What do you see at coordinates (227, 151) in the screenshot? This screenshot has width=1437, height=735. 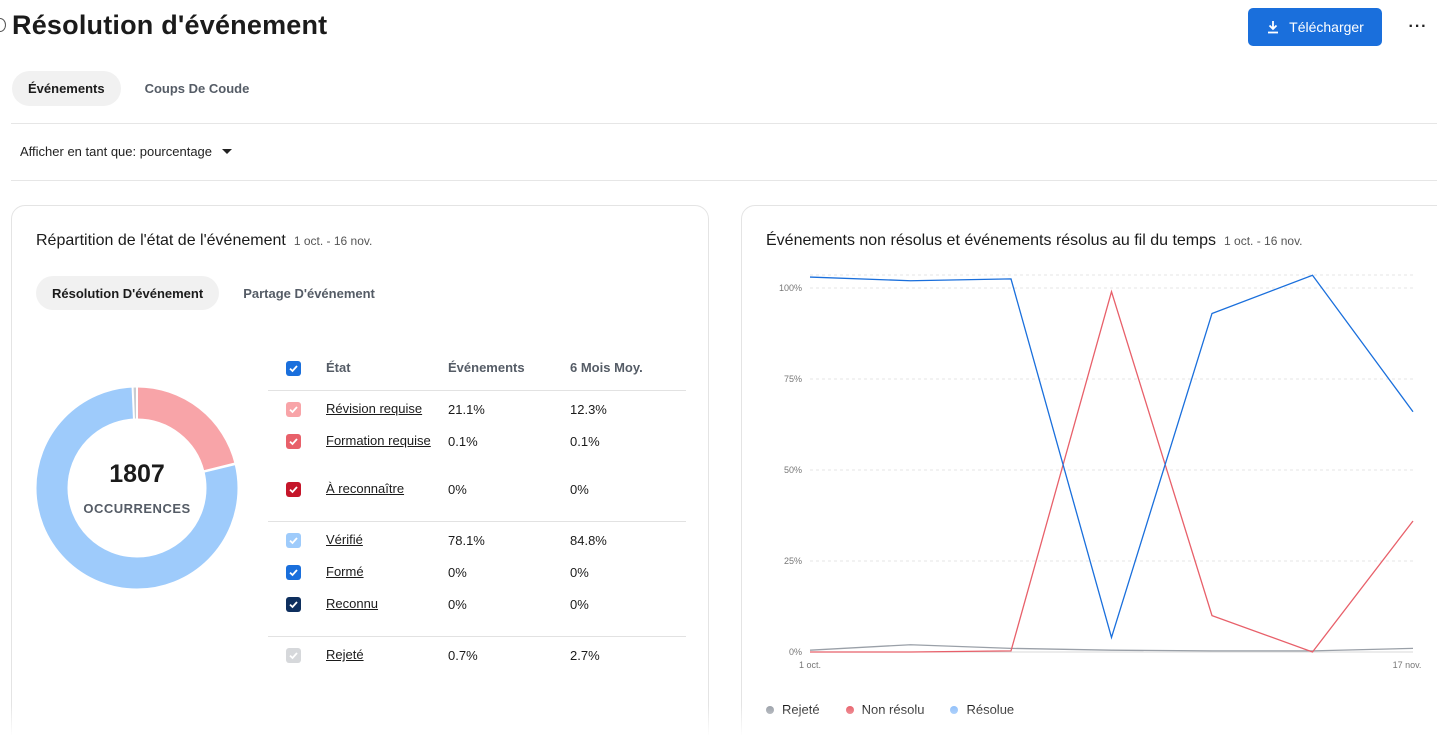 I see `caret-down-icon` at bounding box center [227, 151].